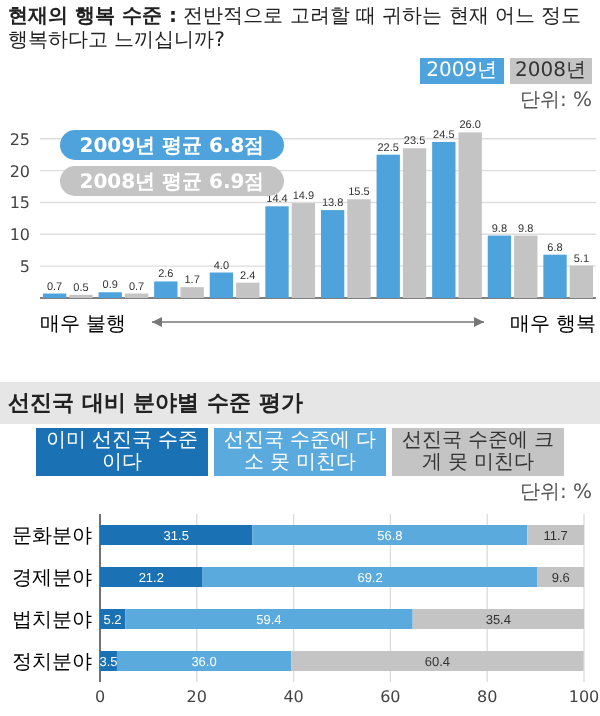 The height and width of the screenshot is (716, 600). Describe the element at coordinates (172, 147) in the screenshot. I see `annotation: 2009년 평균 6.8점` at that location.